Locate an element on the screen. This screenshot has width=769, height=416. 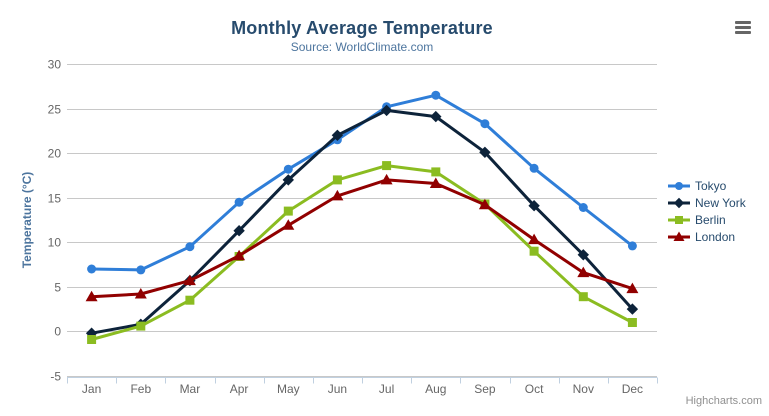
svg-text: Feb is located at coordinates (140, 389).